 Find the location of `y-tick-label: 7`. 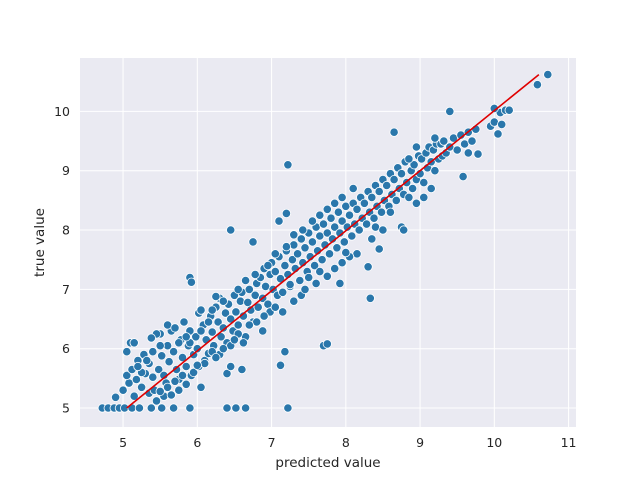

y-tick-label: 7 is located at coordinates (66, 289).